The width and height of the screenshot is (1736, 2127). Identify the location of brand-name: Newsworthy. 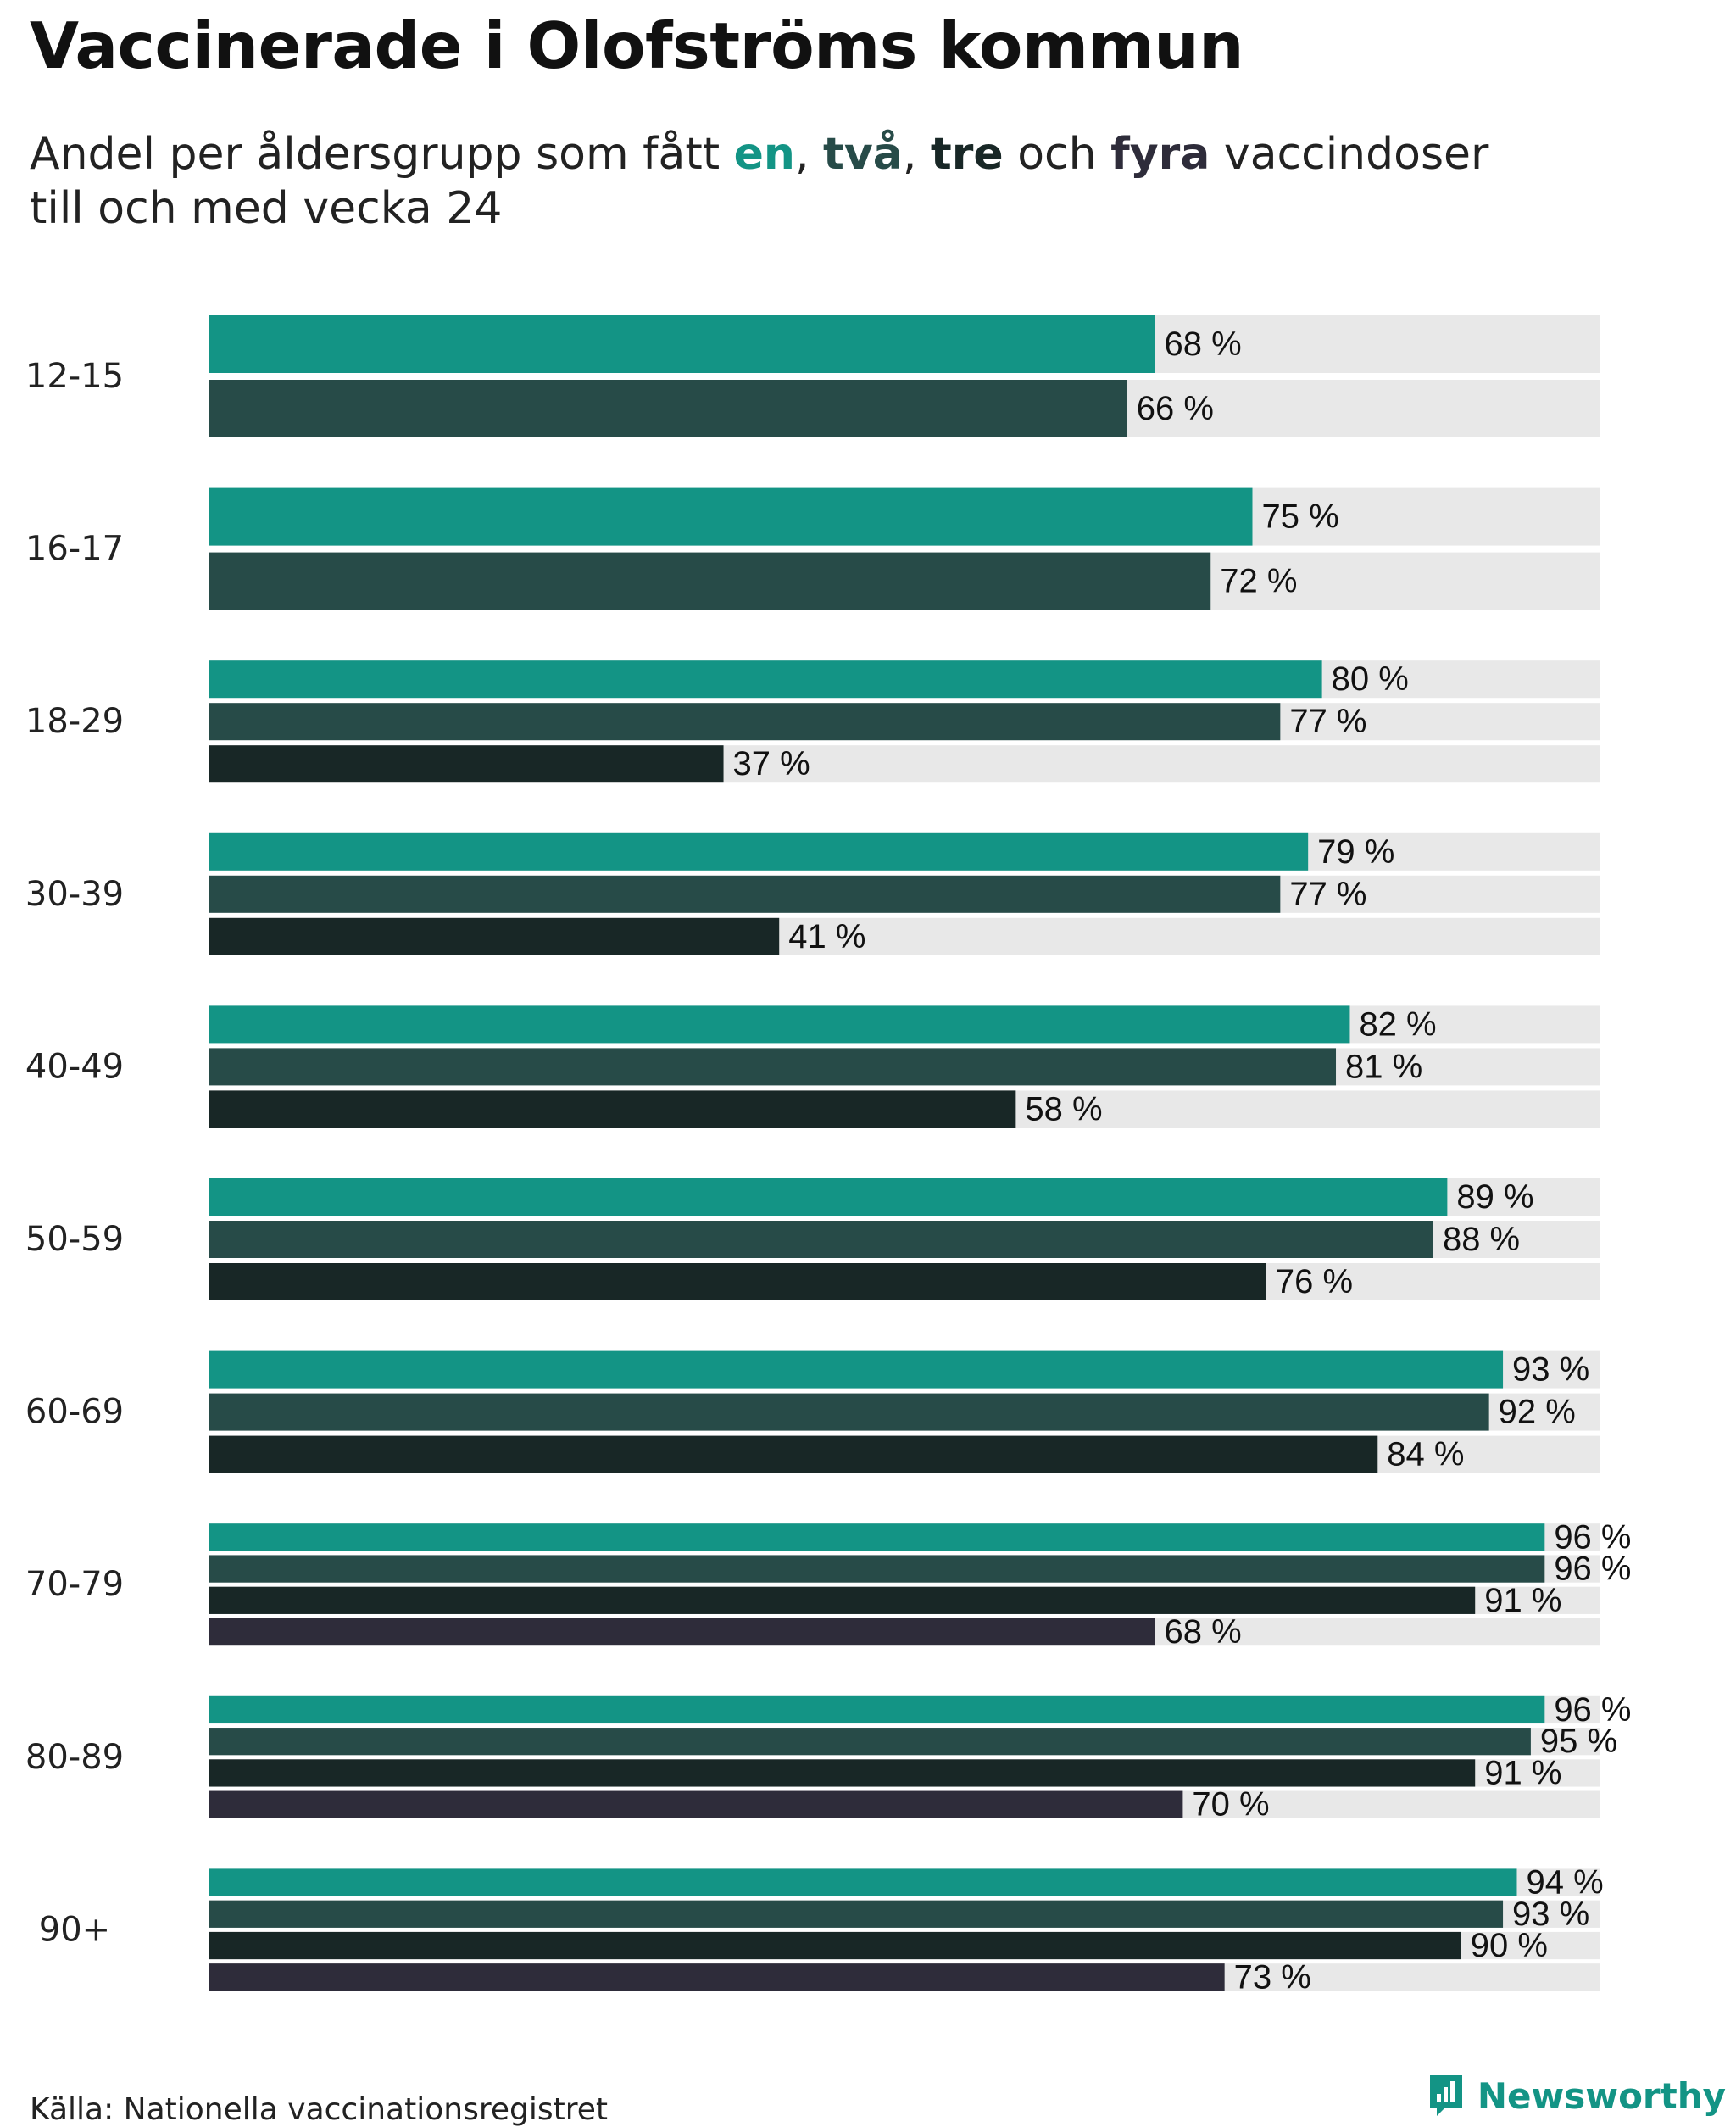
(1601, 2095).